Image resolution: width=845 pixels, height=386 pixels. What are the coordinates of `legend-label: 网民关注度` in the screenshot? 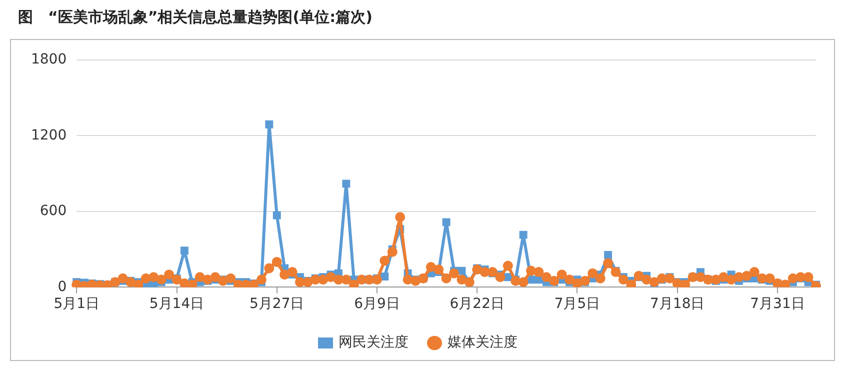 It's located at (373, 342).